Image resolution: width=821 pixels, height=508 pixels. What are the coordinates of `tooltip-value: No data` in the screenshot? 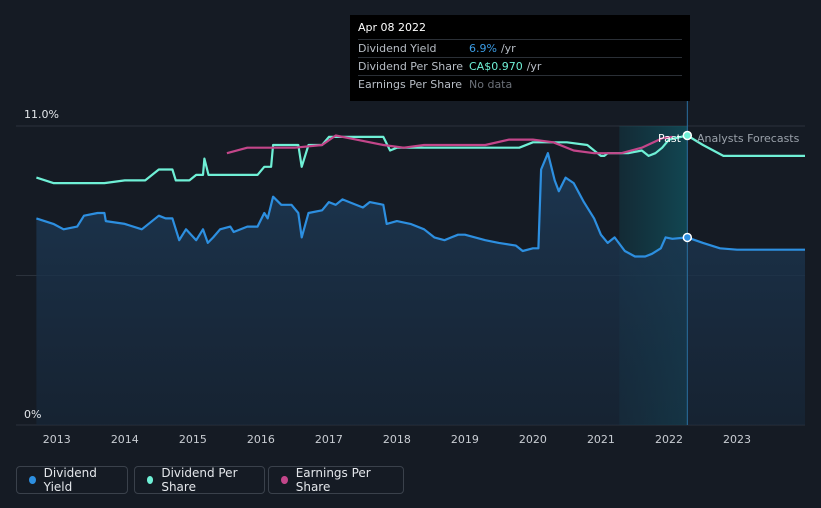 It's located at (491, 84).